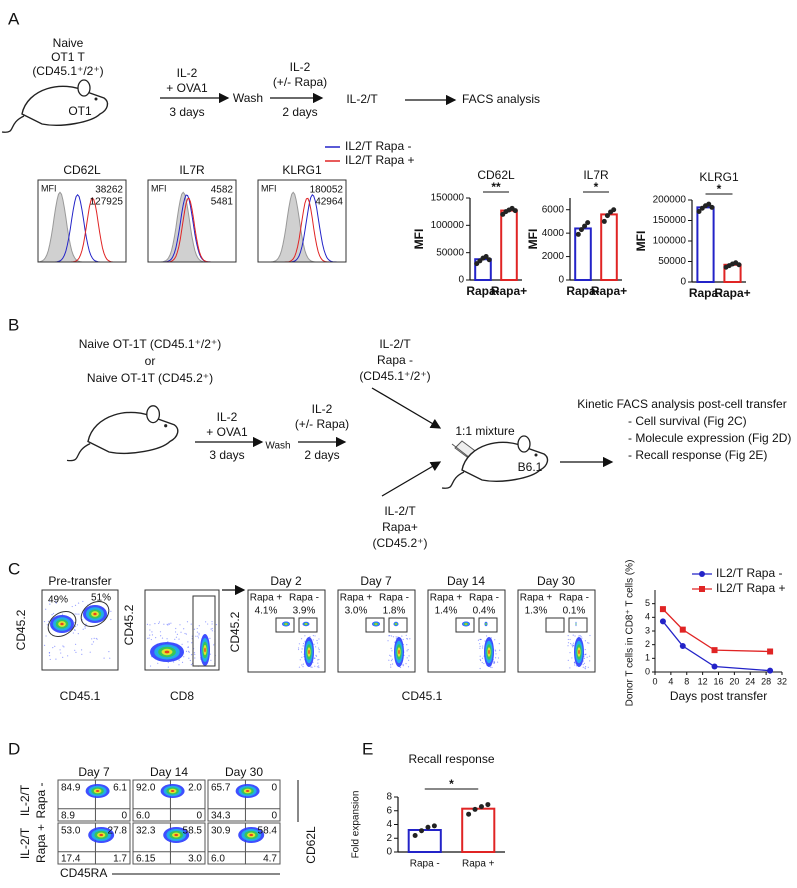  Describe the element at coordinates (227, 417) in the screenshot. I see `step-label: IL-2` at that location.